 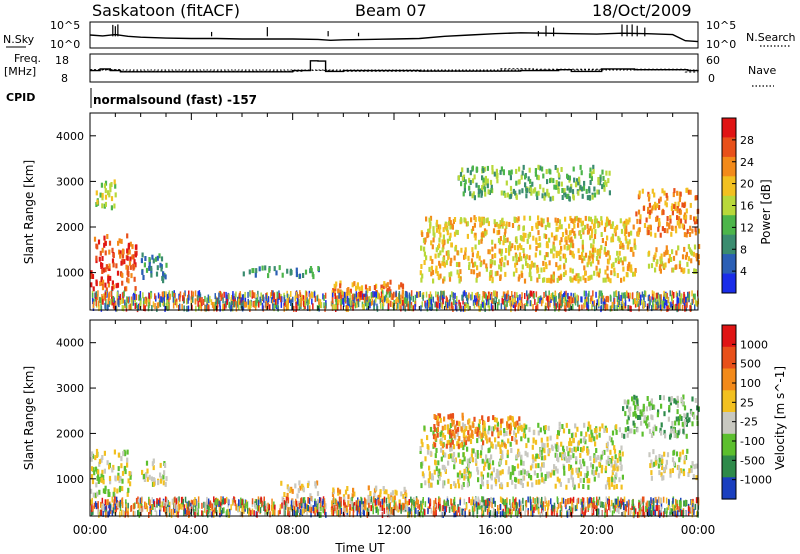 I want to click on noise-right-tick-top: 10^5, so click(x=721, y=25).